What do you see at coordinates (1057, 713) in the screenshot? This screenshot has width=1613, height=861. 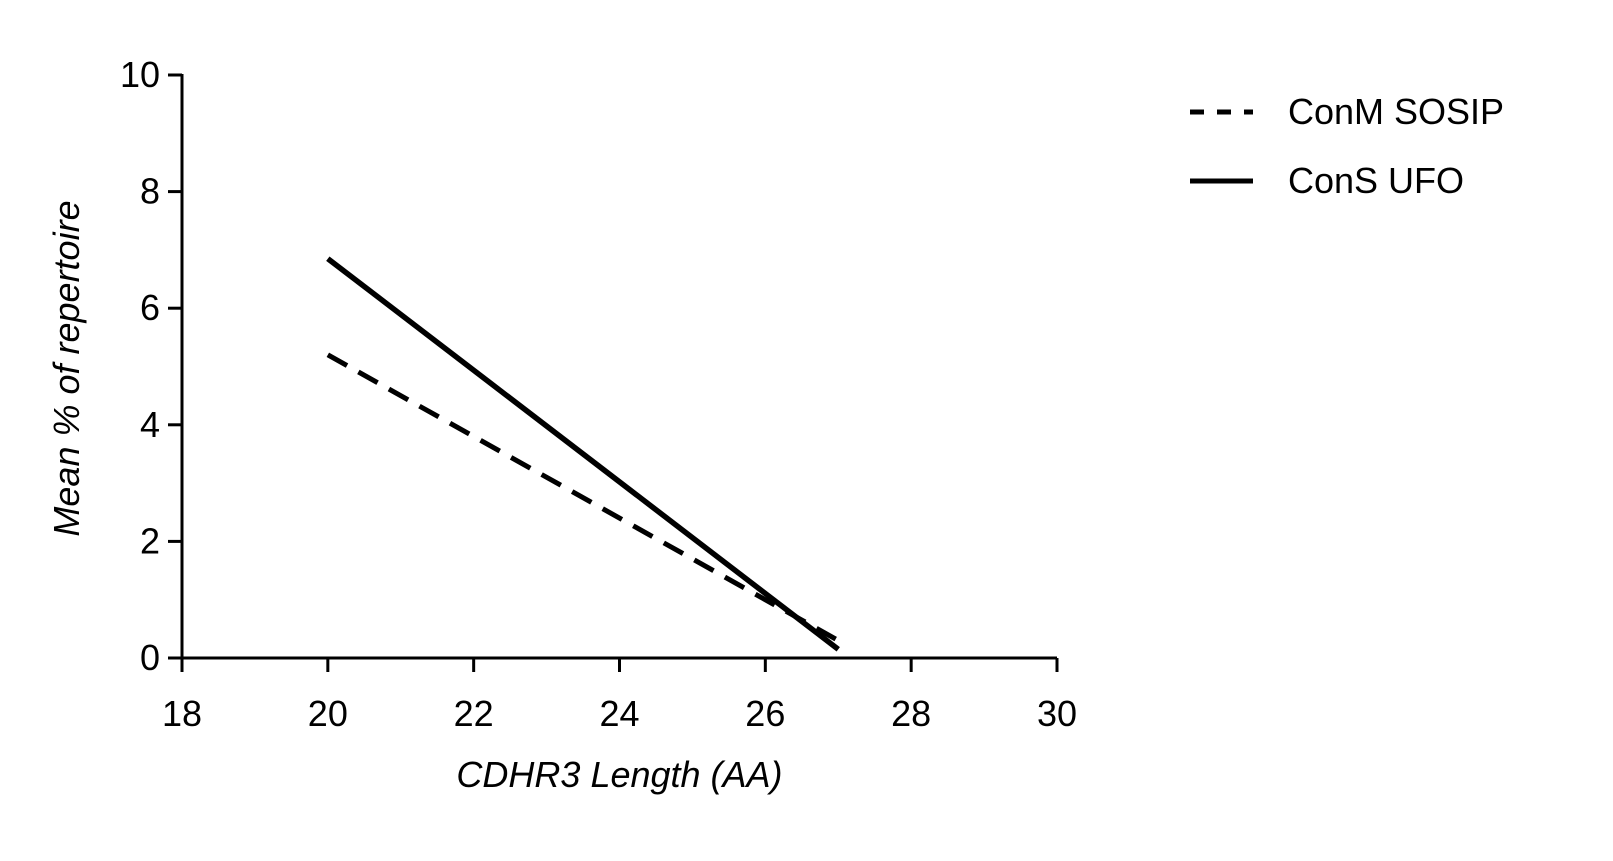 I see `x-tick-label: 30` at bounding box center [1057, 713].